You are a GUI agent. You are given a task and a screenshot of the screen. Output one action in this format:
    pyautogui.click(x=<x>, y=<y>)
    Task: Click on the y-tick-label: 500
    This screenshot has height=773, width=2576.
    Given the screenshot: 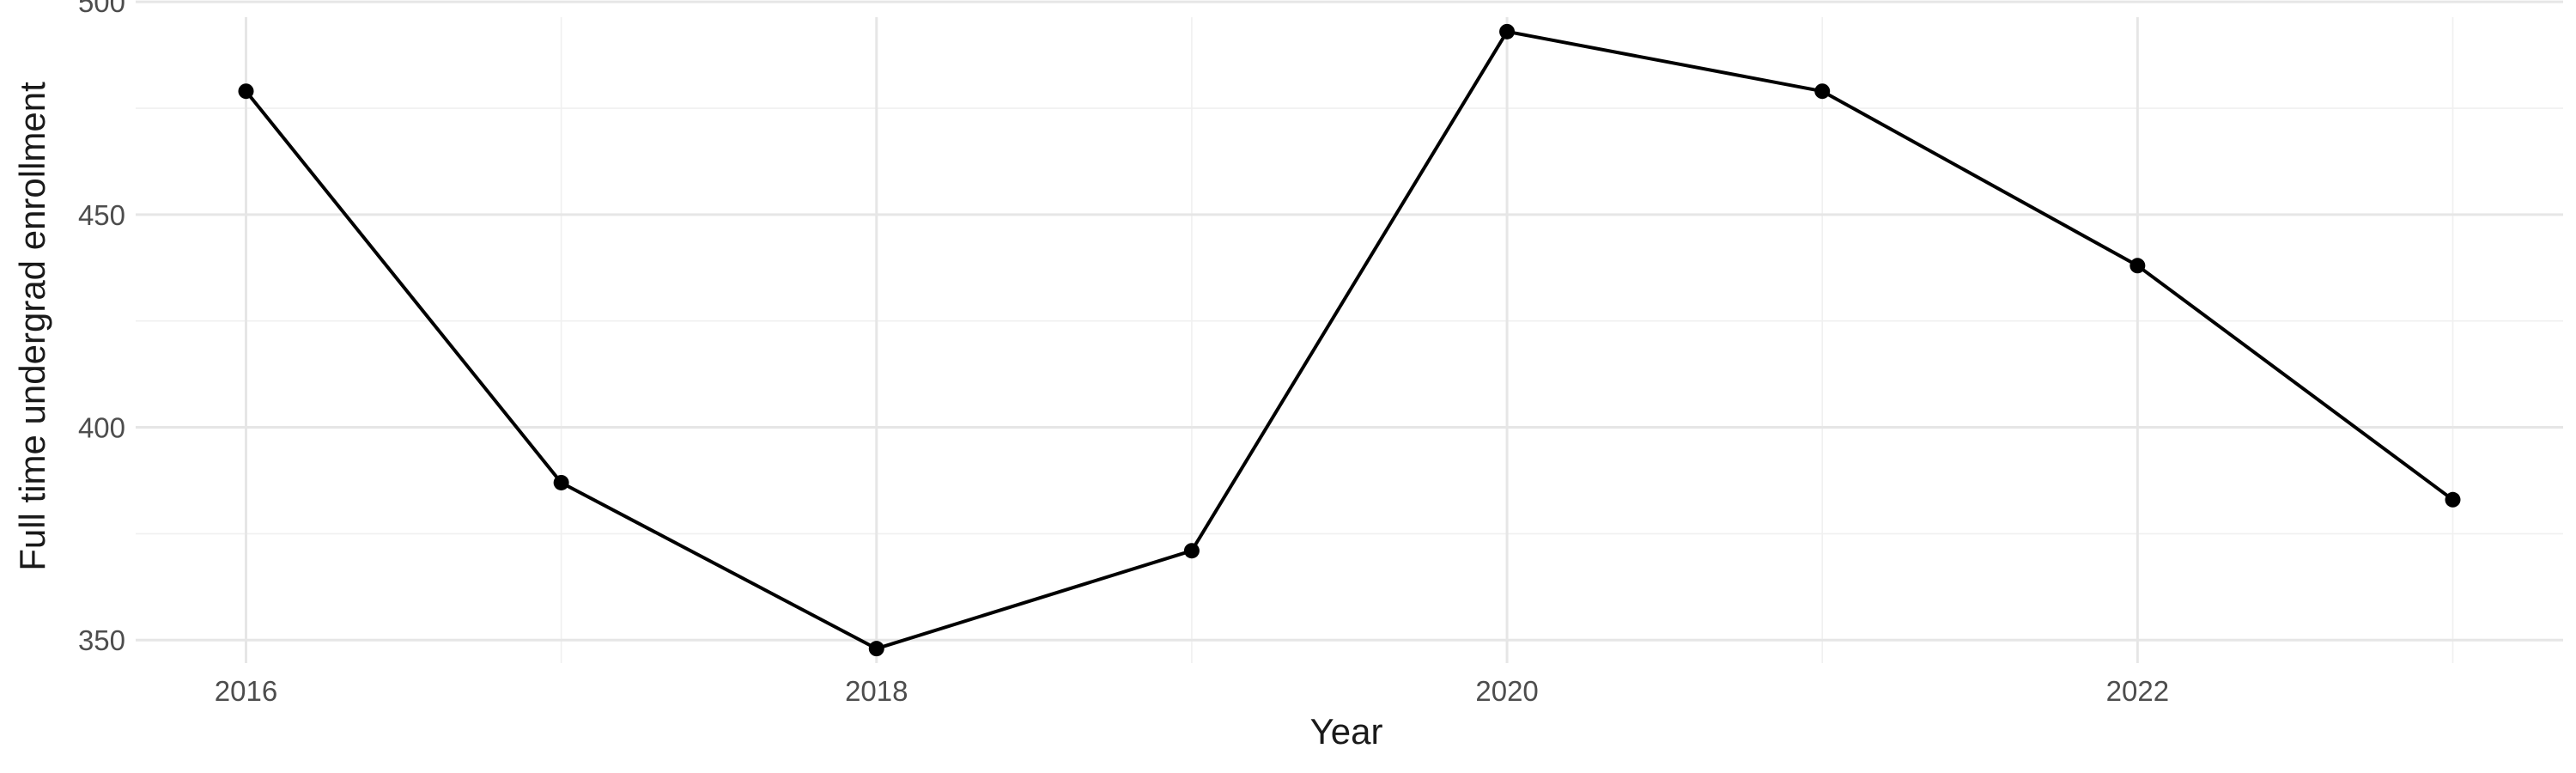 What is the action you would take?
    pyautogui.click(x=101, y=9)
    